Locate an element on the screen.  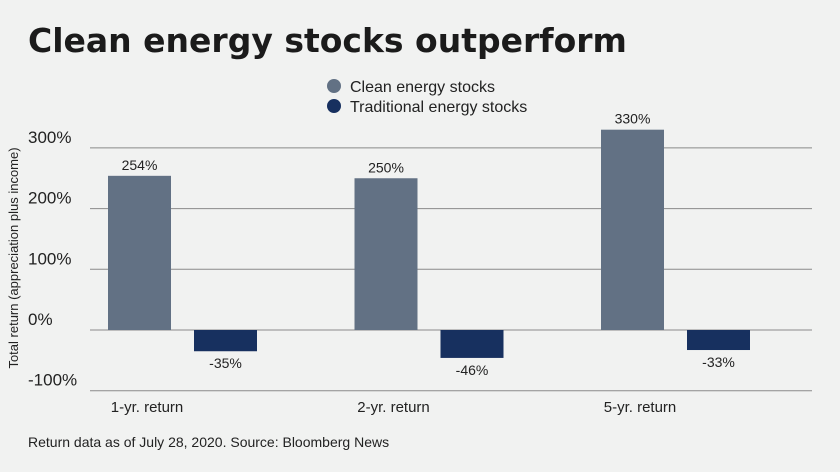
data-label: 254% is located at coordinates (140, 165).